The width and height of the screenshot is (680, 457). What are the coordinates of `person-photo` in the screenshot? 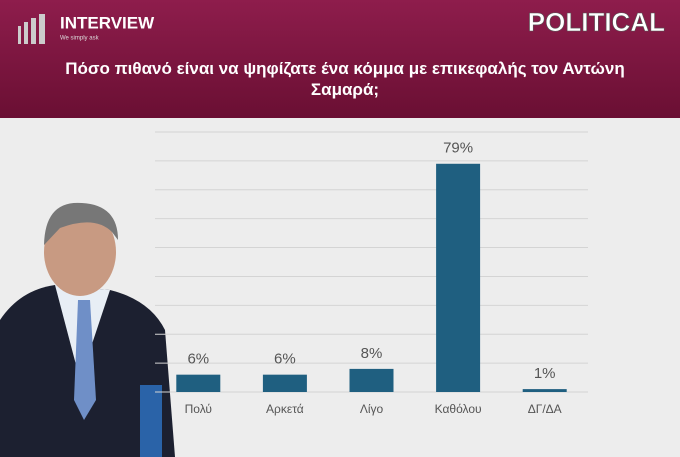 It's located at (87, 329).